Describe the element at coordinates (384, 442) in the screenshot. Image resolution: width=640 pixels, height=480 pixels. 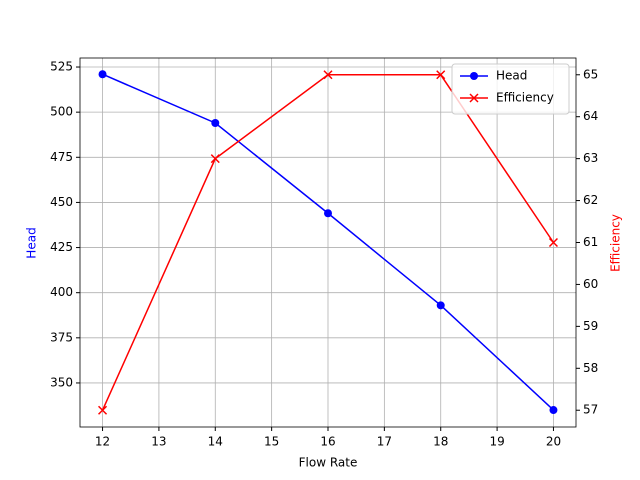
I see `x-tick-label: 17` at that location.